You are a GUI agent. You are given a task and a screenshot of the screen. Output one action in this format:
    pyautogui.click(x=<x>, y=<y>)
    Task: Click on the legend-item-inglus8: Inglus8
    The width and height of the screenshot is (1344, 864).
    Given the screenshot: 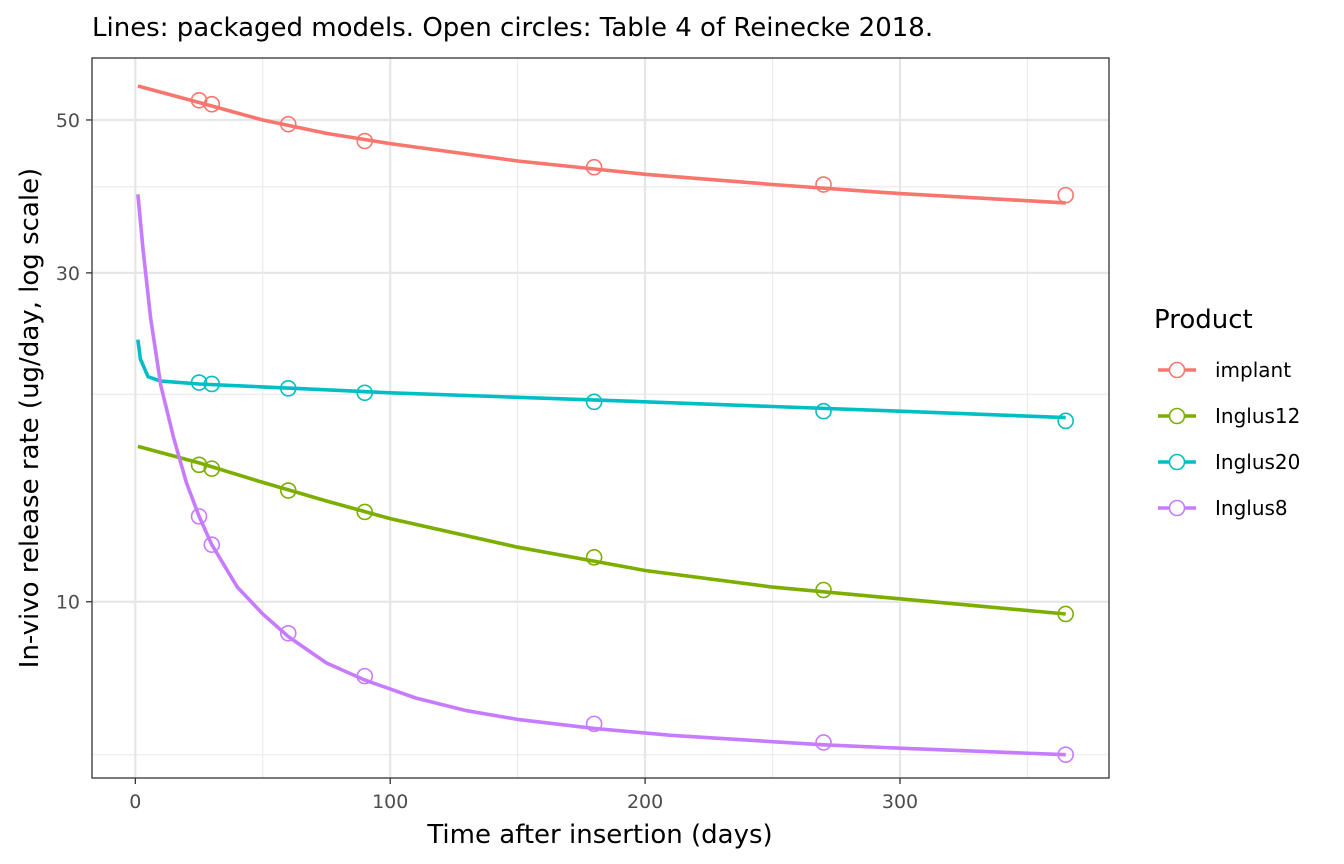 What is the action you would take?
    pyautogui.click(x=1223, y=508)
    